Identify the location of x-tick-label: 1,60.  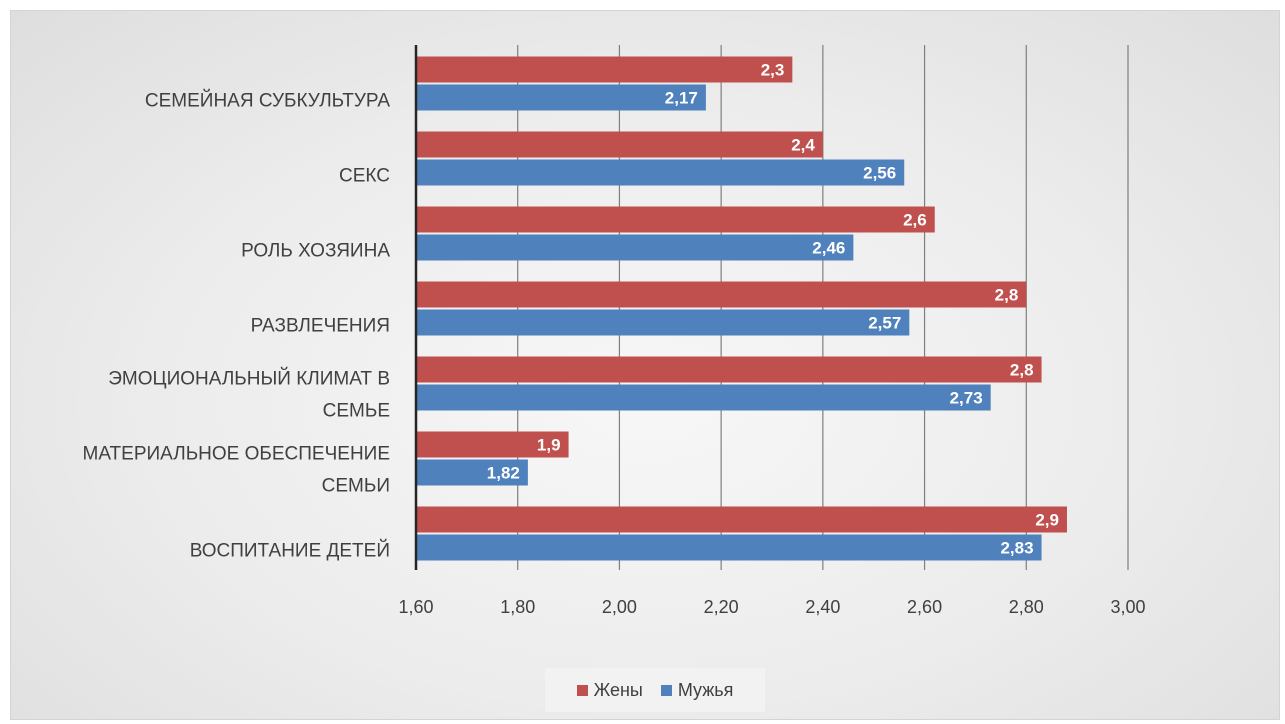
(415, 607).